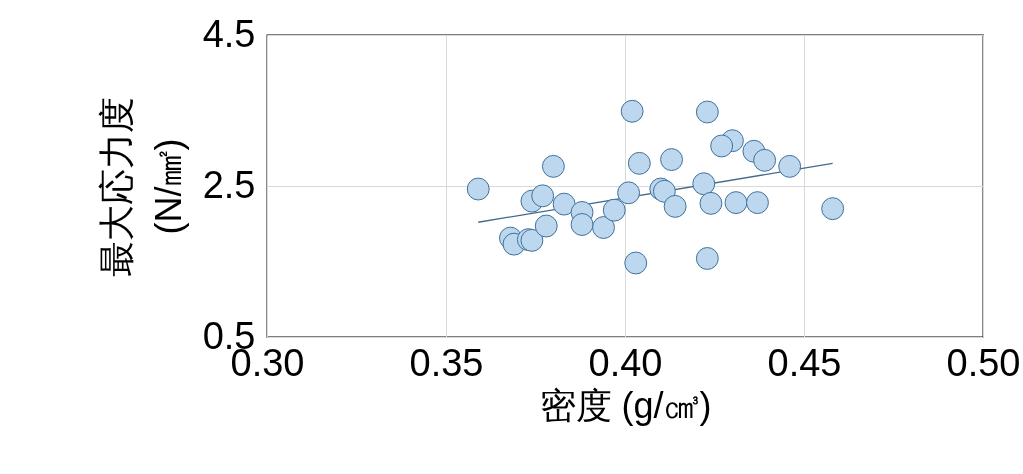 The image size is (1023, 474). Describe the element at coordinates (625, 362) in the screenshot. I see `x-tick-label: 0.40` at that location.